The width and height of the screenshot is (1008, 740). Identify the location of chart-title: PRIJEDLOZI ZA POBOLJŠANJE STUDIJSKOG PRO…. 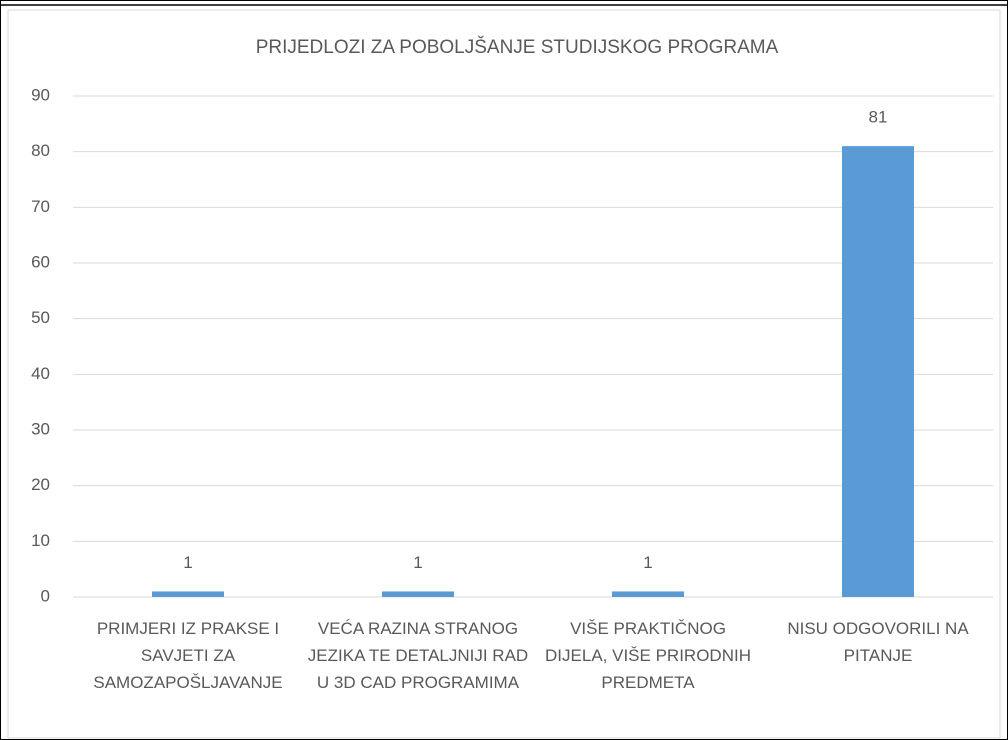
(517, 47).